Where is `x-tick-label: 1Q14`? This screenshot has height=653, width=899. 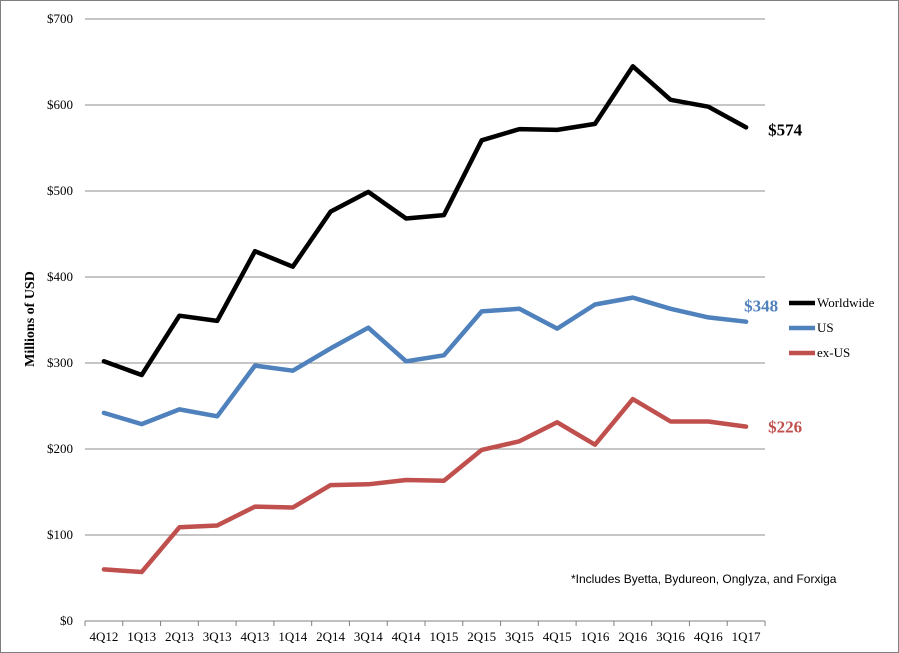
x-tick-label: 1Q14 is located at coordinates (292, 636).